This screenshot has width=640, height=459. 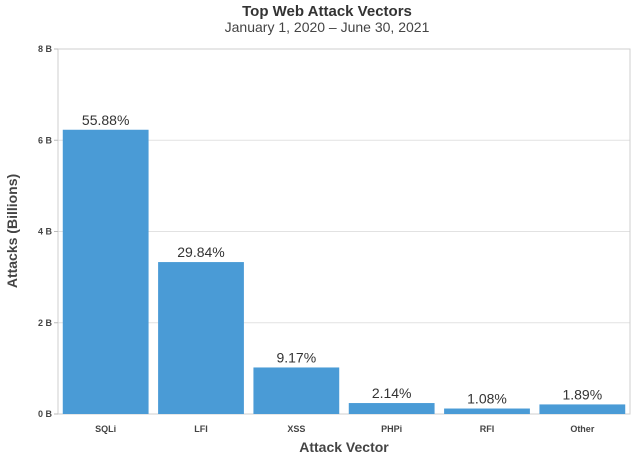 I want to click on chart-title: Top Web Attack Vectors, so click(x=327, y=11).